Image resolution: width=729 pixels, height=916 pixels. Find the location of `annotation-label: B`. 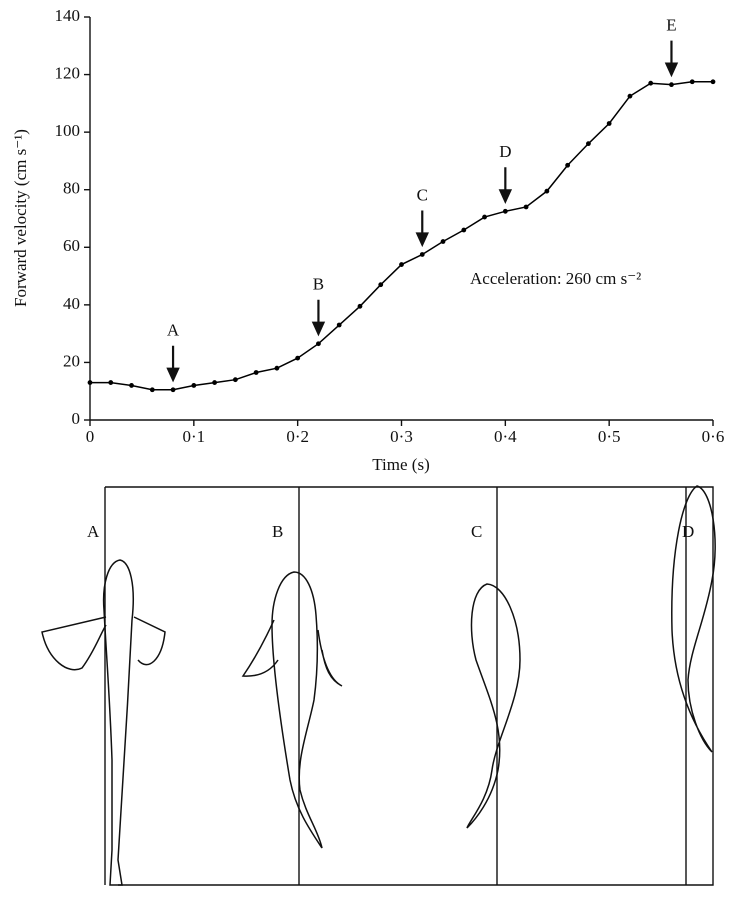

annotation-label: B is located at coordinates (318, 284).